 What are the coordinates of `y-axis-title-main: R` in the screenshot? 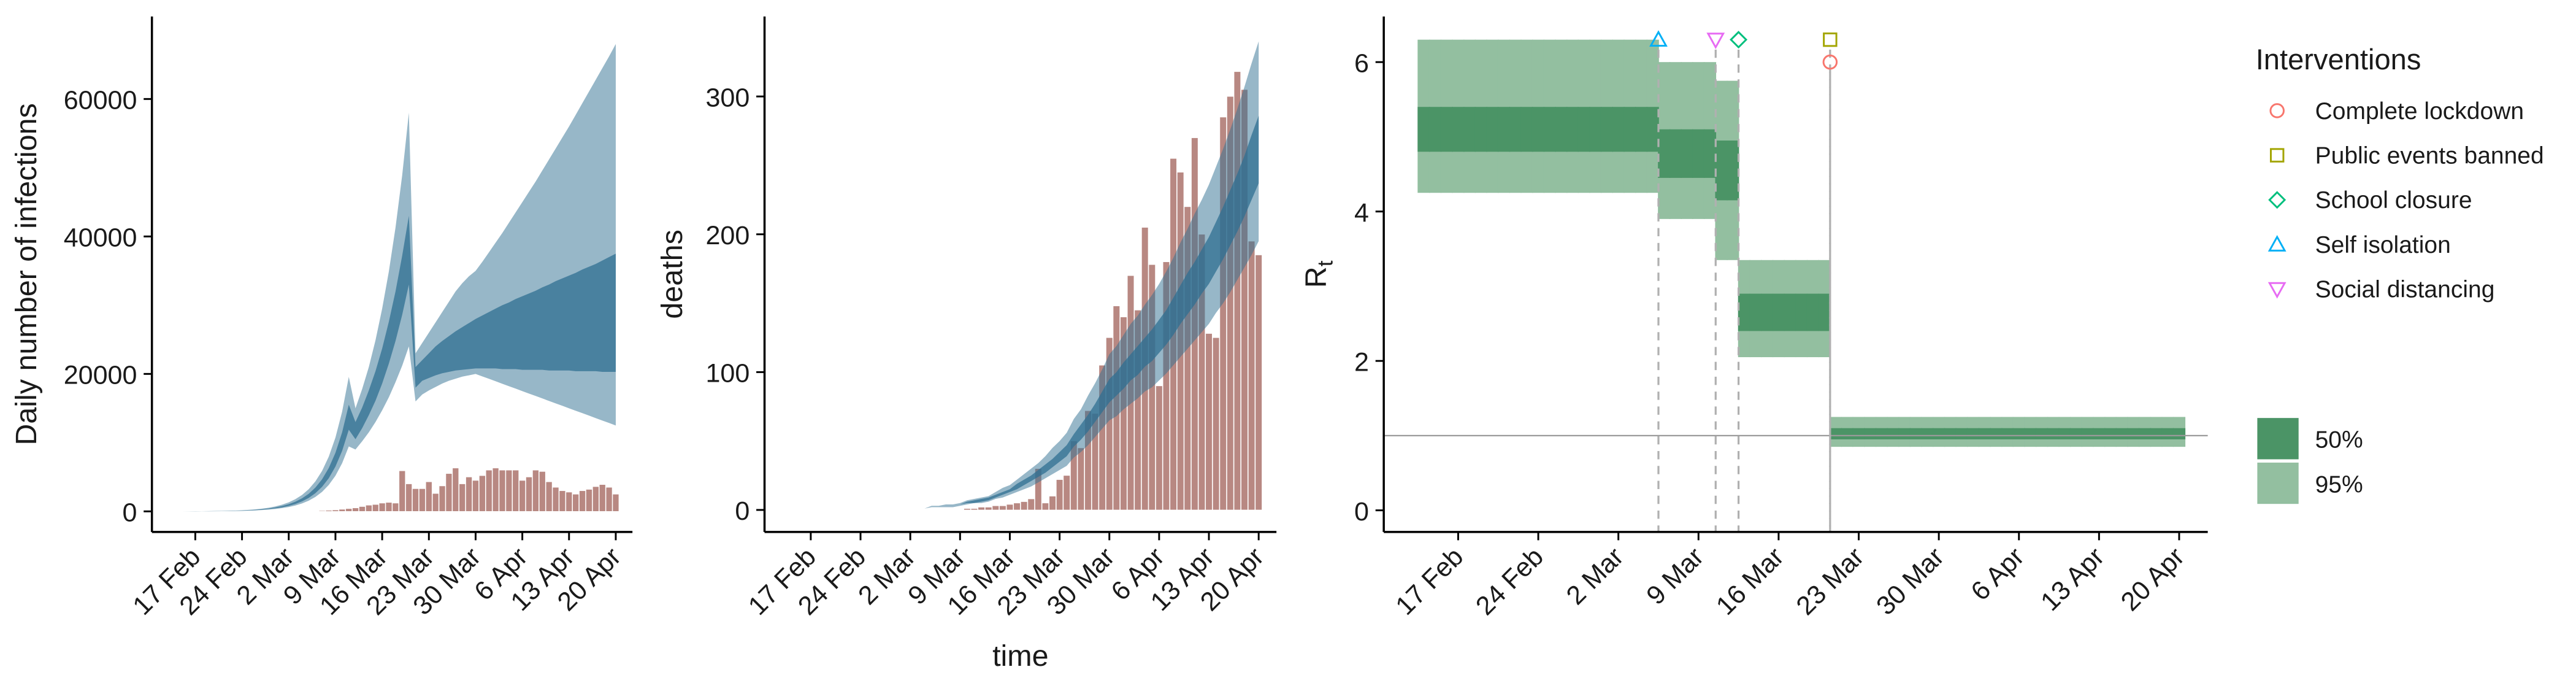 It's located at (1316, 277).